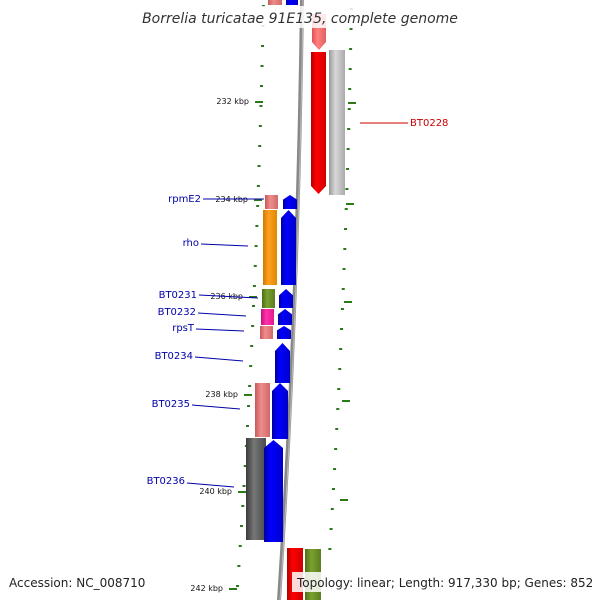 Image resolution: width=600 pixels, height=600 pixels. Describe the element at coordinates (177, 312) in the screenshot. I see `gene-label-BT0232: BT0232` at that location.